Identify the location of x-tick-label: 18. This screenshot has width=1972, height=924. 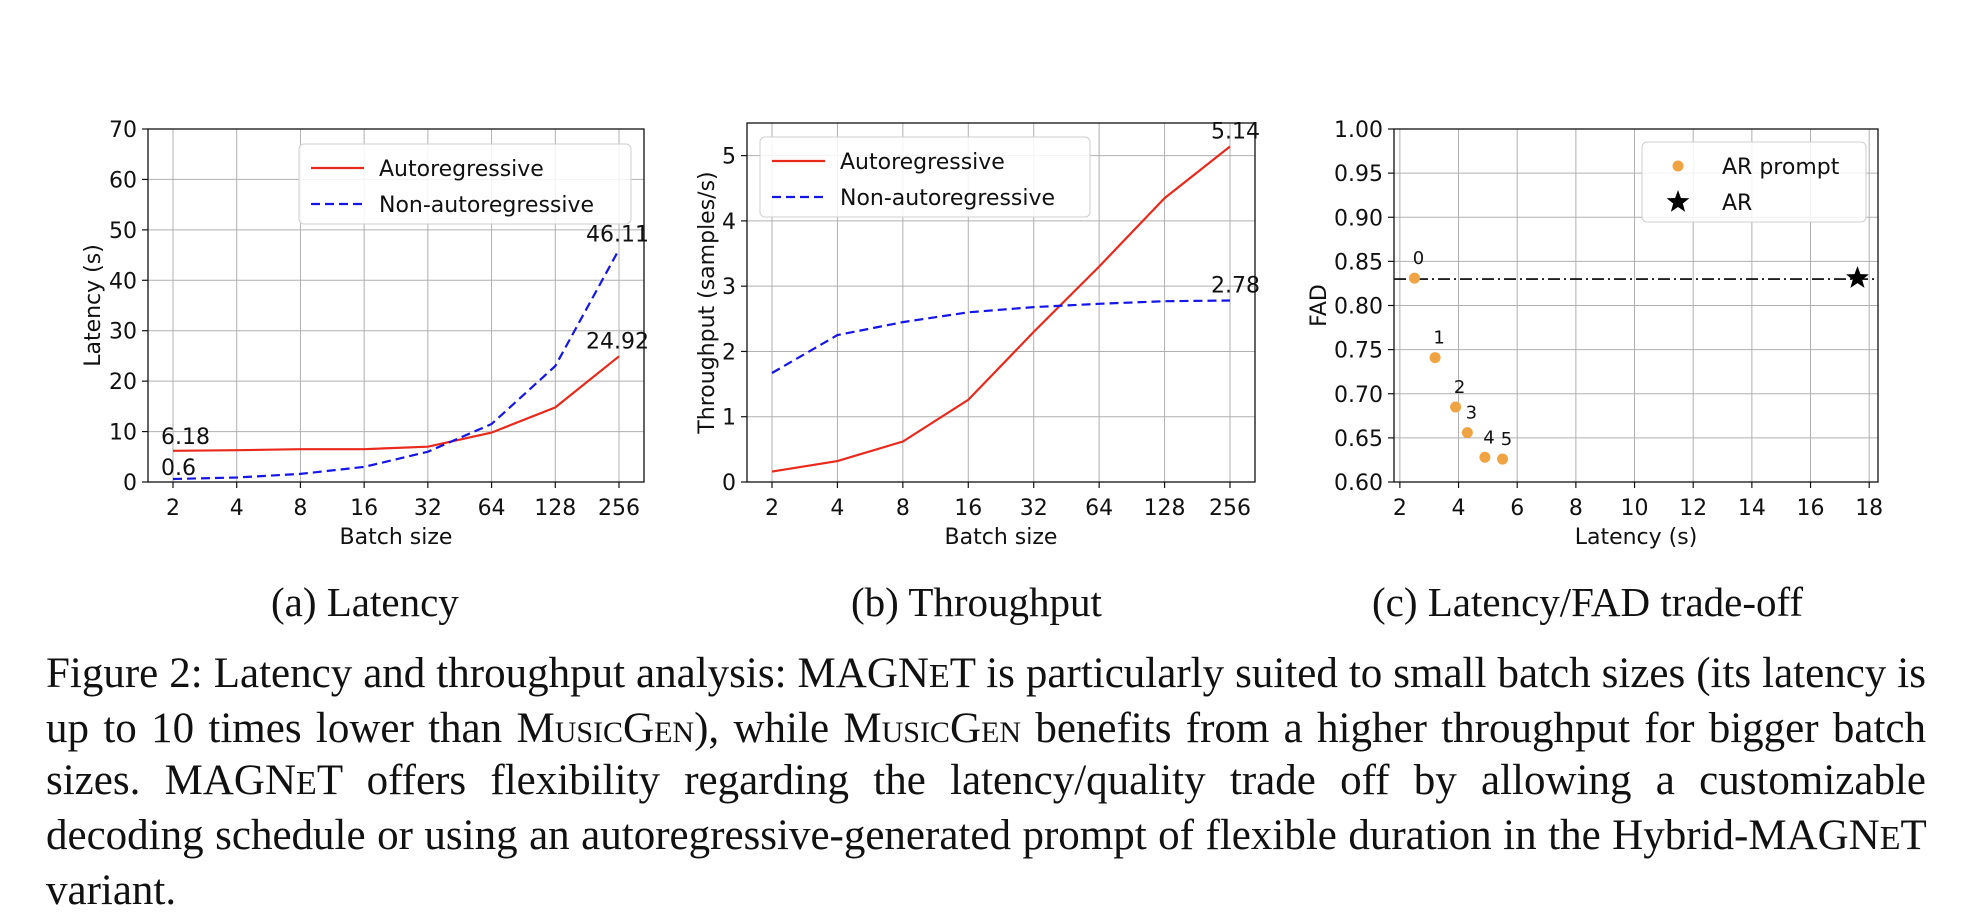
(1869, 508).